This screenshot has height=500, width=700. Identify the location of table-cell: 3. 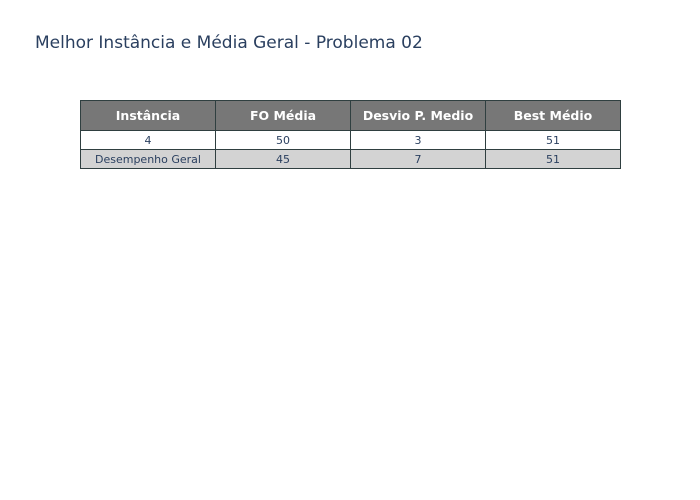
(418, 140).